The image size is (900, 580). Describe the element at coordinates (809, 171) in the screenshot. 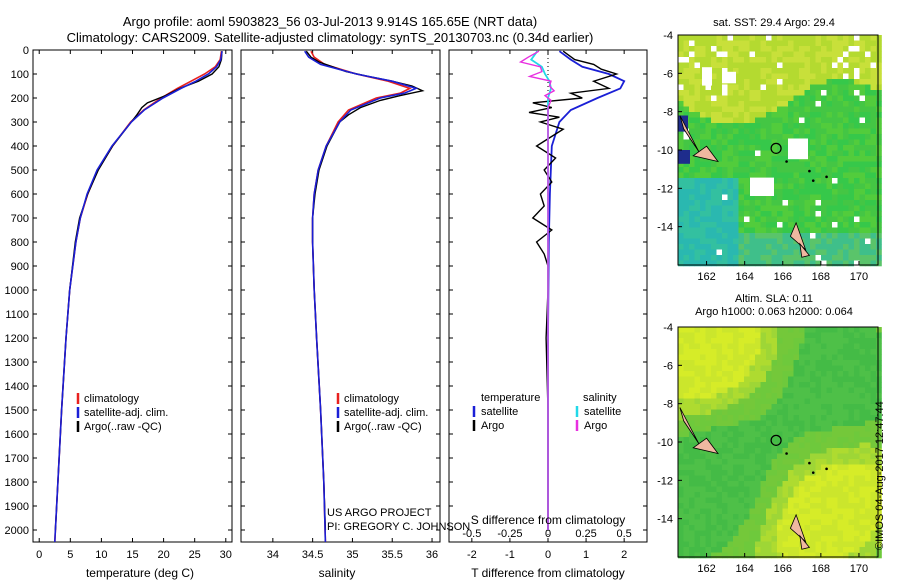

I see `sst-islet` at that location.